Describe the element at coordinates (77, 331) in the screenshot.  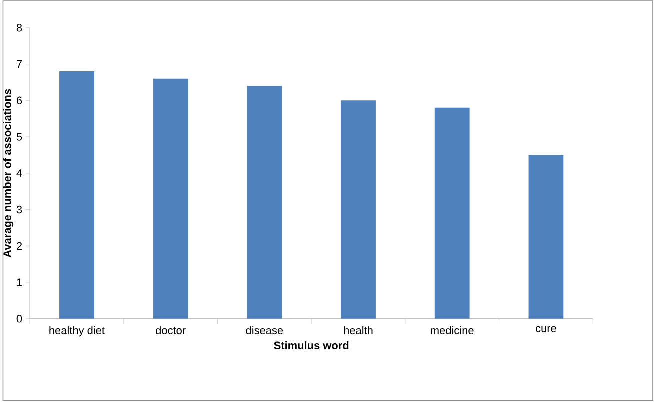
I see `x-tick-label: healthy diet` at that location.